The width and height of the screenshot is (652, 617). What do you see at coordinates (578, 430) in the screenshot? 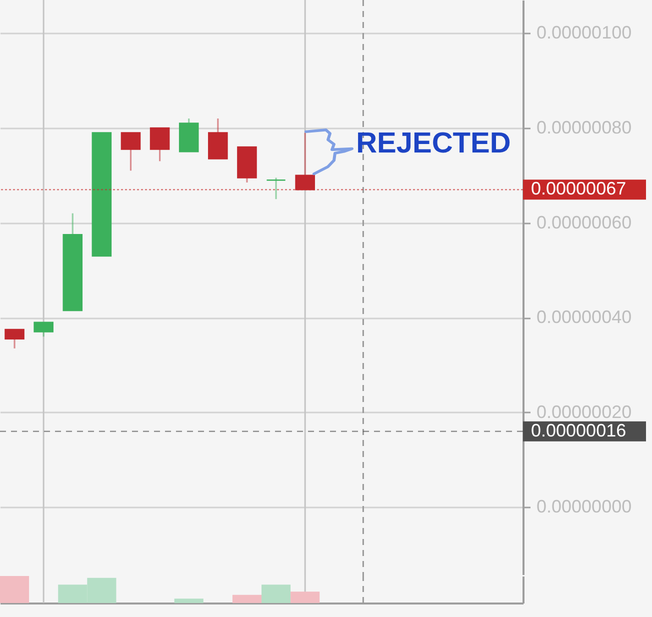
I see `ref-line-label: 0.00000016` at bounding box center [578, 430].